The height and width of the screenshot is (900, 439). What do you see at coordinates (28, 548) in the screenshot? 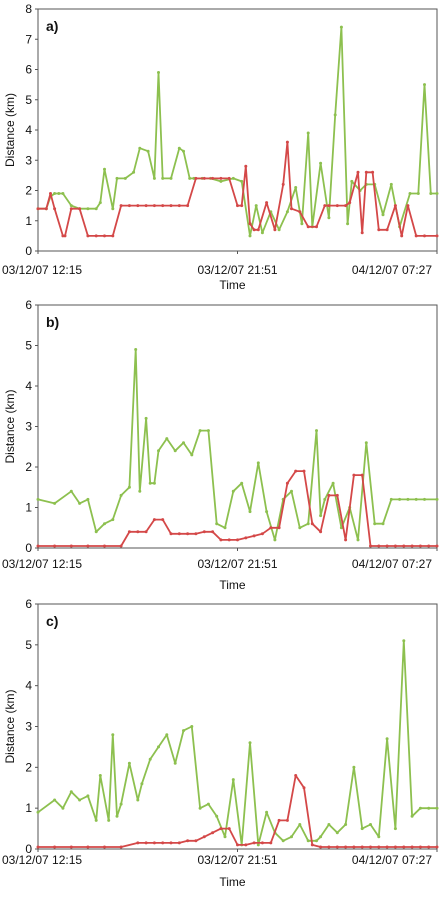
I see `y-tick-label: 0` at bounding box center [28, 548].